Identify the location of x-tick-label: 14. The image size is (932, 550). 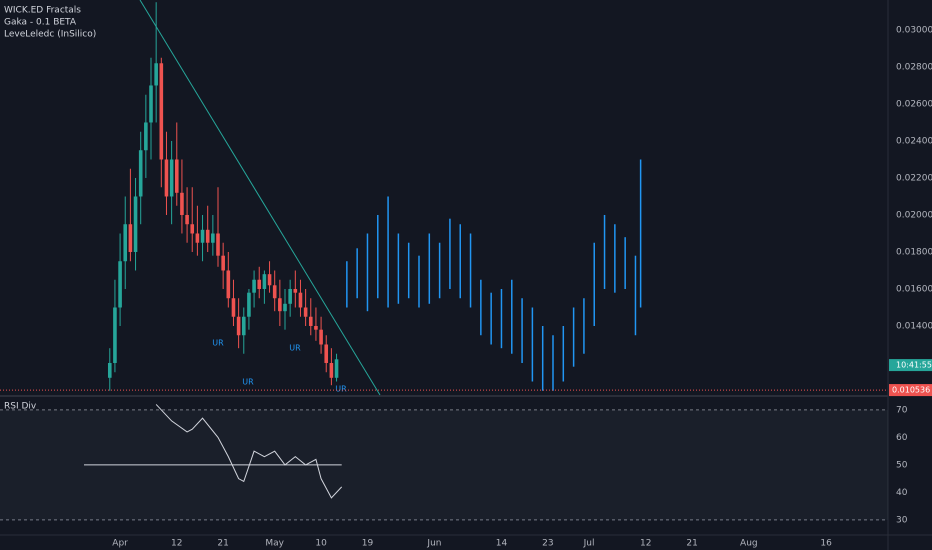
(502, 544).